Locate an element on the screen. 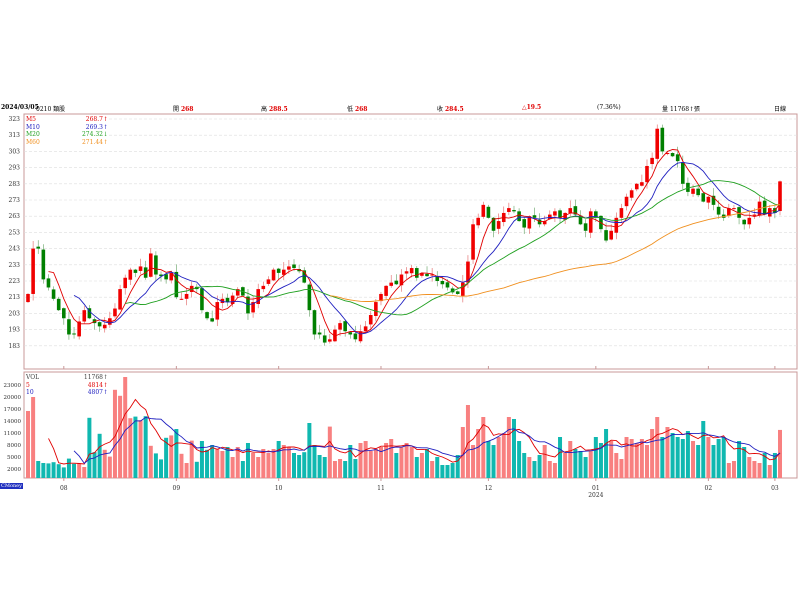  legend-m10: M10 269.3↑ is located at coordinates (67, 128).